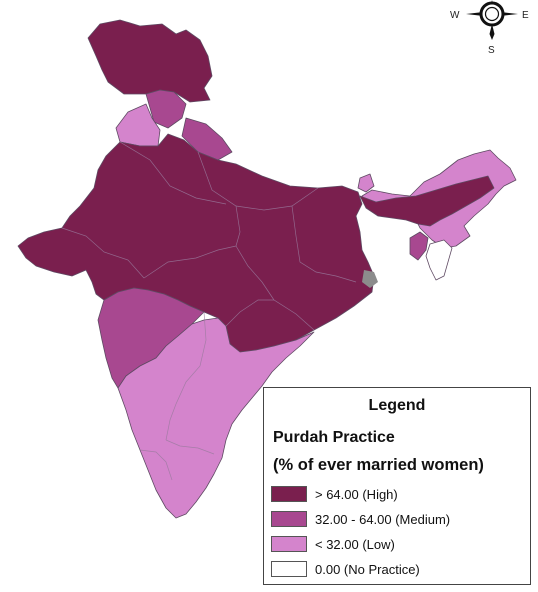 The width and height of the screenshot is (538, 592). I want to click on legend-subtitle-line2: (% of ever married women), so click(378, 465).